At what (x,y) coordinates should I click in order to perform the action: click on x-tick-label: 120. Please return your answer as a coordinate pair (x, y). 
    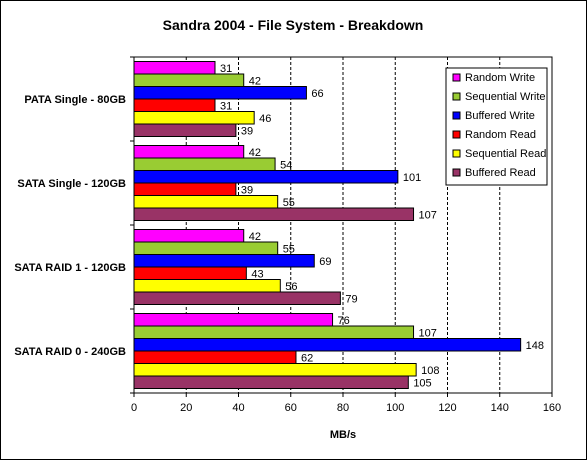
    Looking at the image, I should click on (447, 408).